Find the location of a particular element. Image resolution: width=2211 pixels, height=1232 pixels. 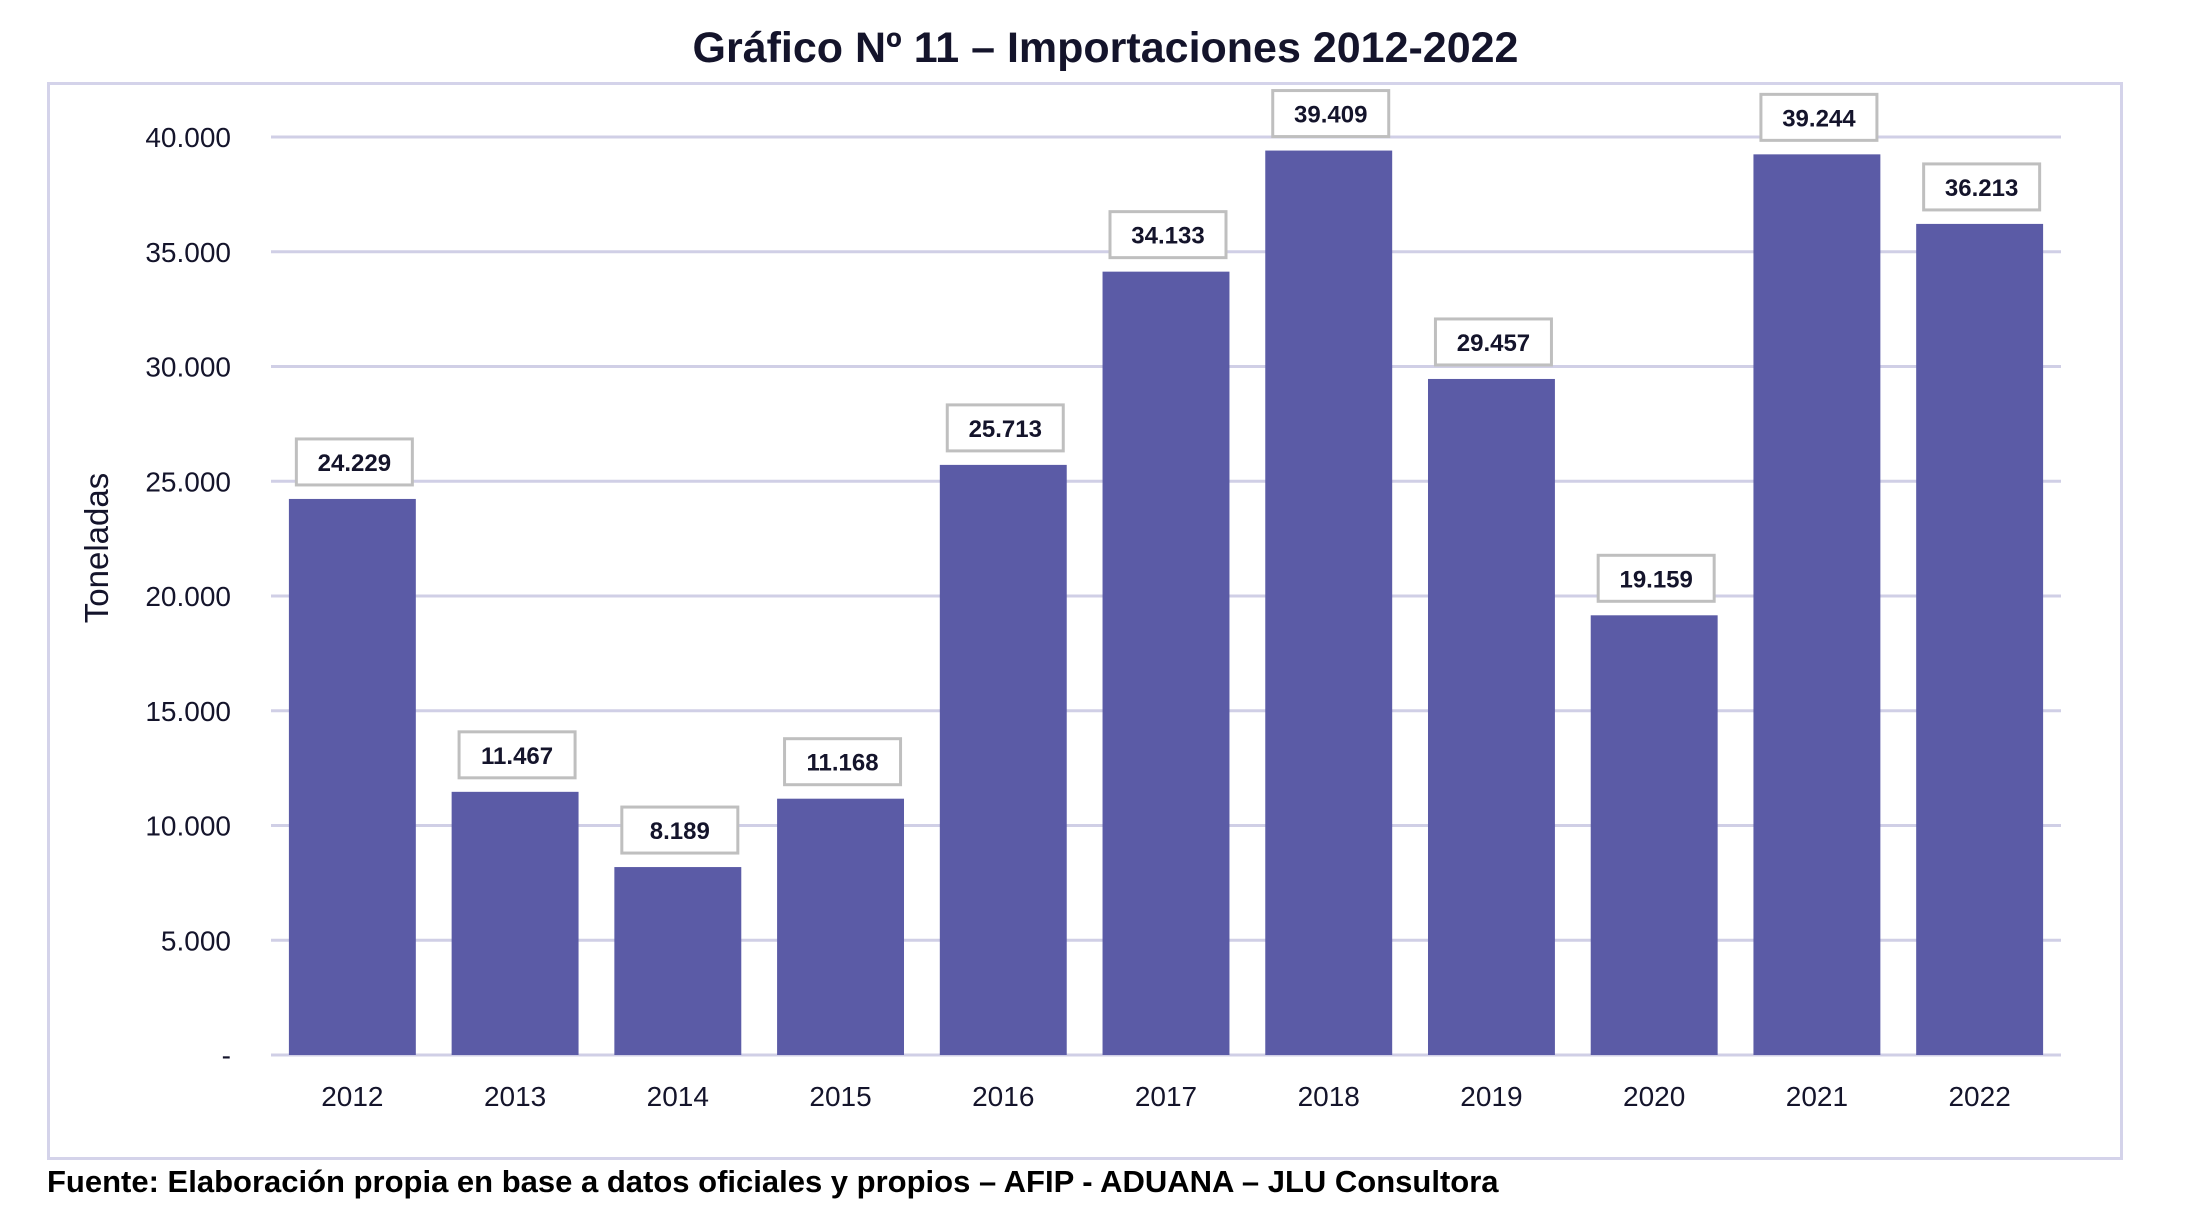

data-label: 19.159 is located at coordinates (1655, 579).